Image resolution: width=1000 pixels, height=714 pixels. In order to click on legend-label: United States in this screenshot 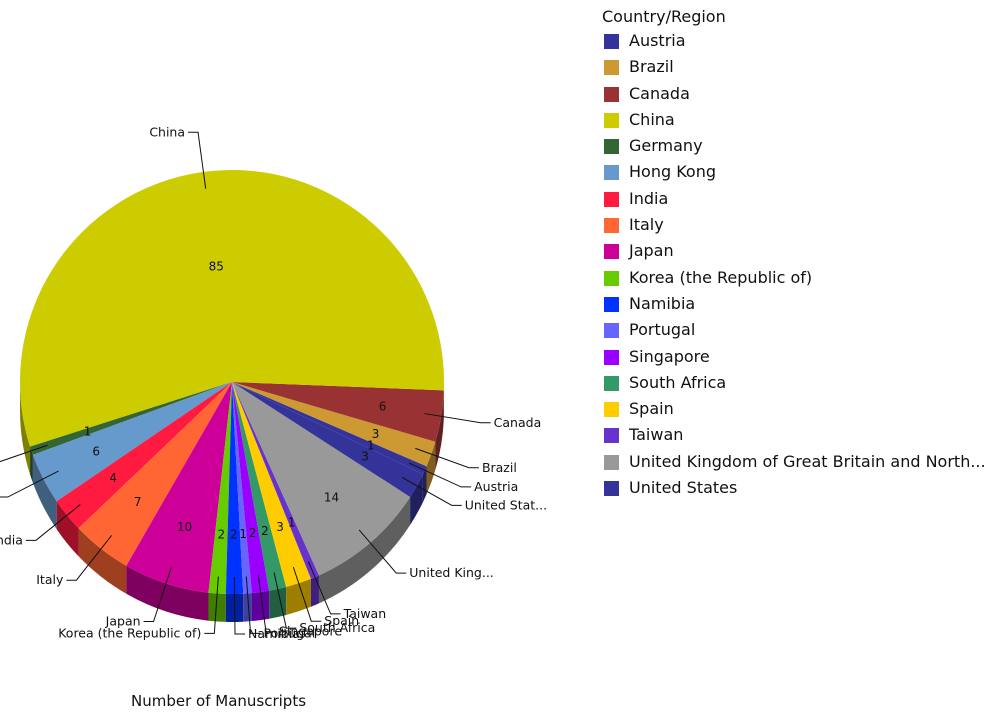, I will do `click(683, 488)`.